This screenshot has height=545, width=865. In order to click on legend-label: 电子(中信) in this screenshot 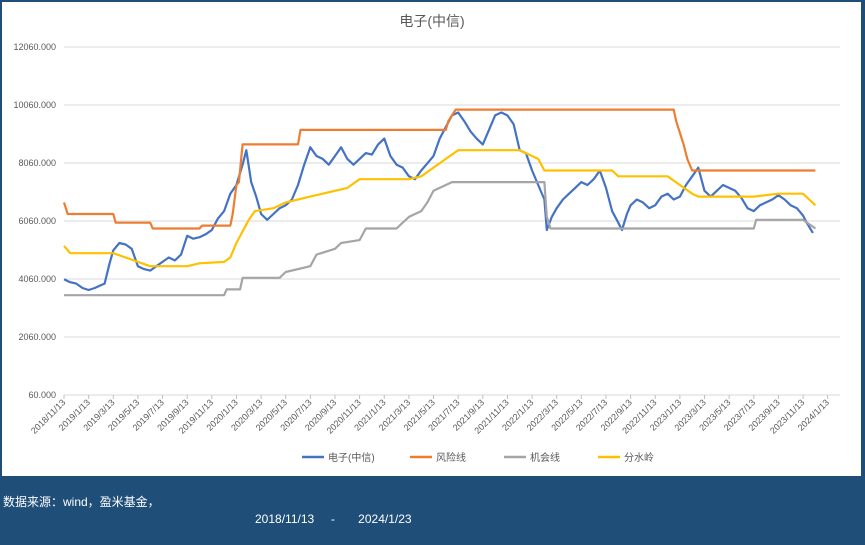, I will do `click(351, 457)`.